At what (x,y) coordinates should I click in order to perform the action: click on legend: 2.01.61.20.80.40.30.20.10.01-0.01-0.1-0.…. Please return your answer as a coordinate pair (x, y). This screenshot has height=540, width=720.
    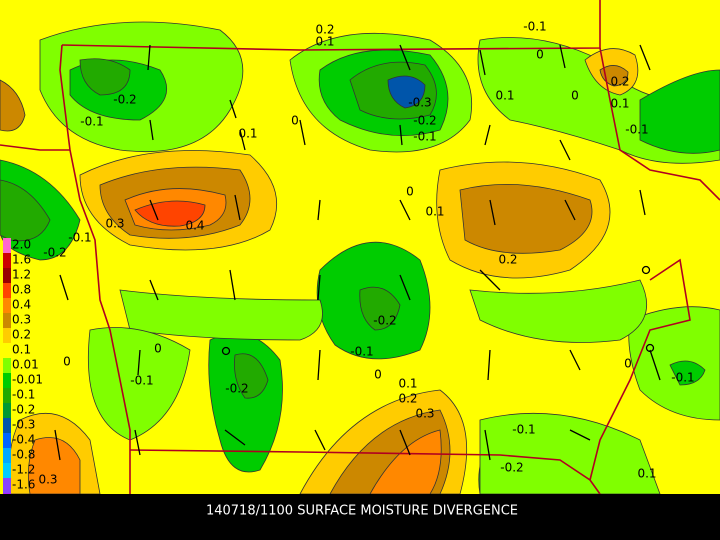
    Looking at the image, I should click on (23, 373).